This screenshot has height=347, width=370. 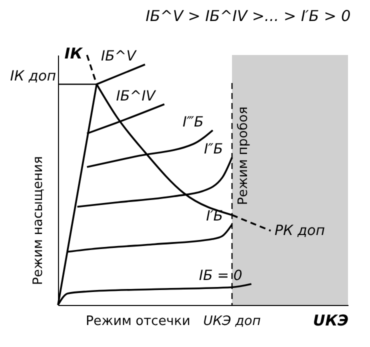 I want to click on series-label: IБ^IV, so click(x=136, y=96).